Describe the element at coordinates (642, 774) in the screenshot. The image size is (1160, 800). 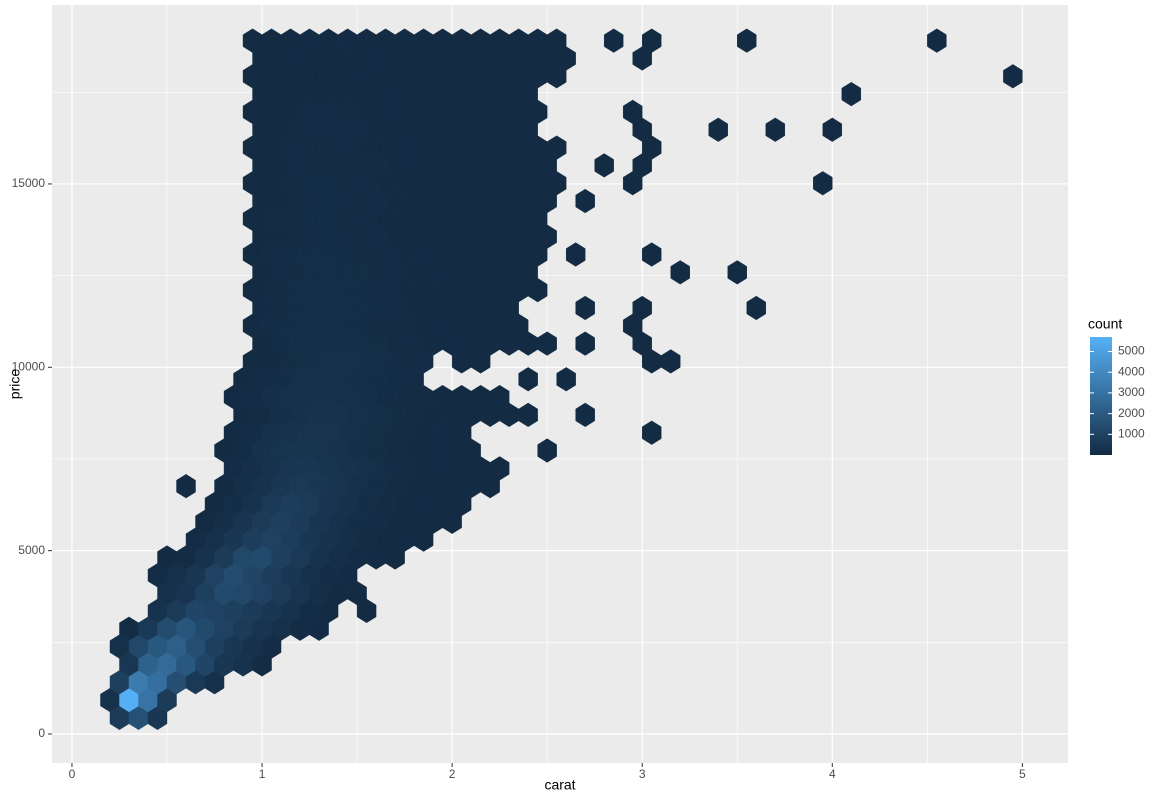
I see `x-tick-label: 3` at that location.